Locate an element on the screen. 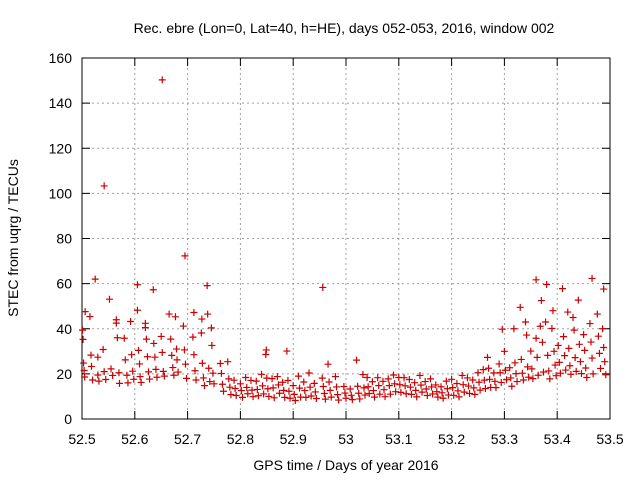 The image size is (640, 480). x-tick-label: 53.4 is located at coordinates (557, 439).